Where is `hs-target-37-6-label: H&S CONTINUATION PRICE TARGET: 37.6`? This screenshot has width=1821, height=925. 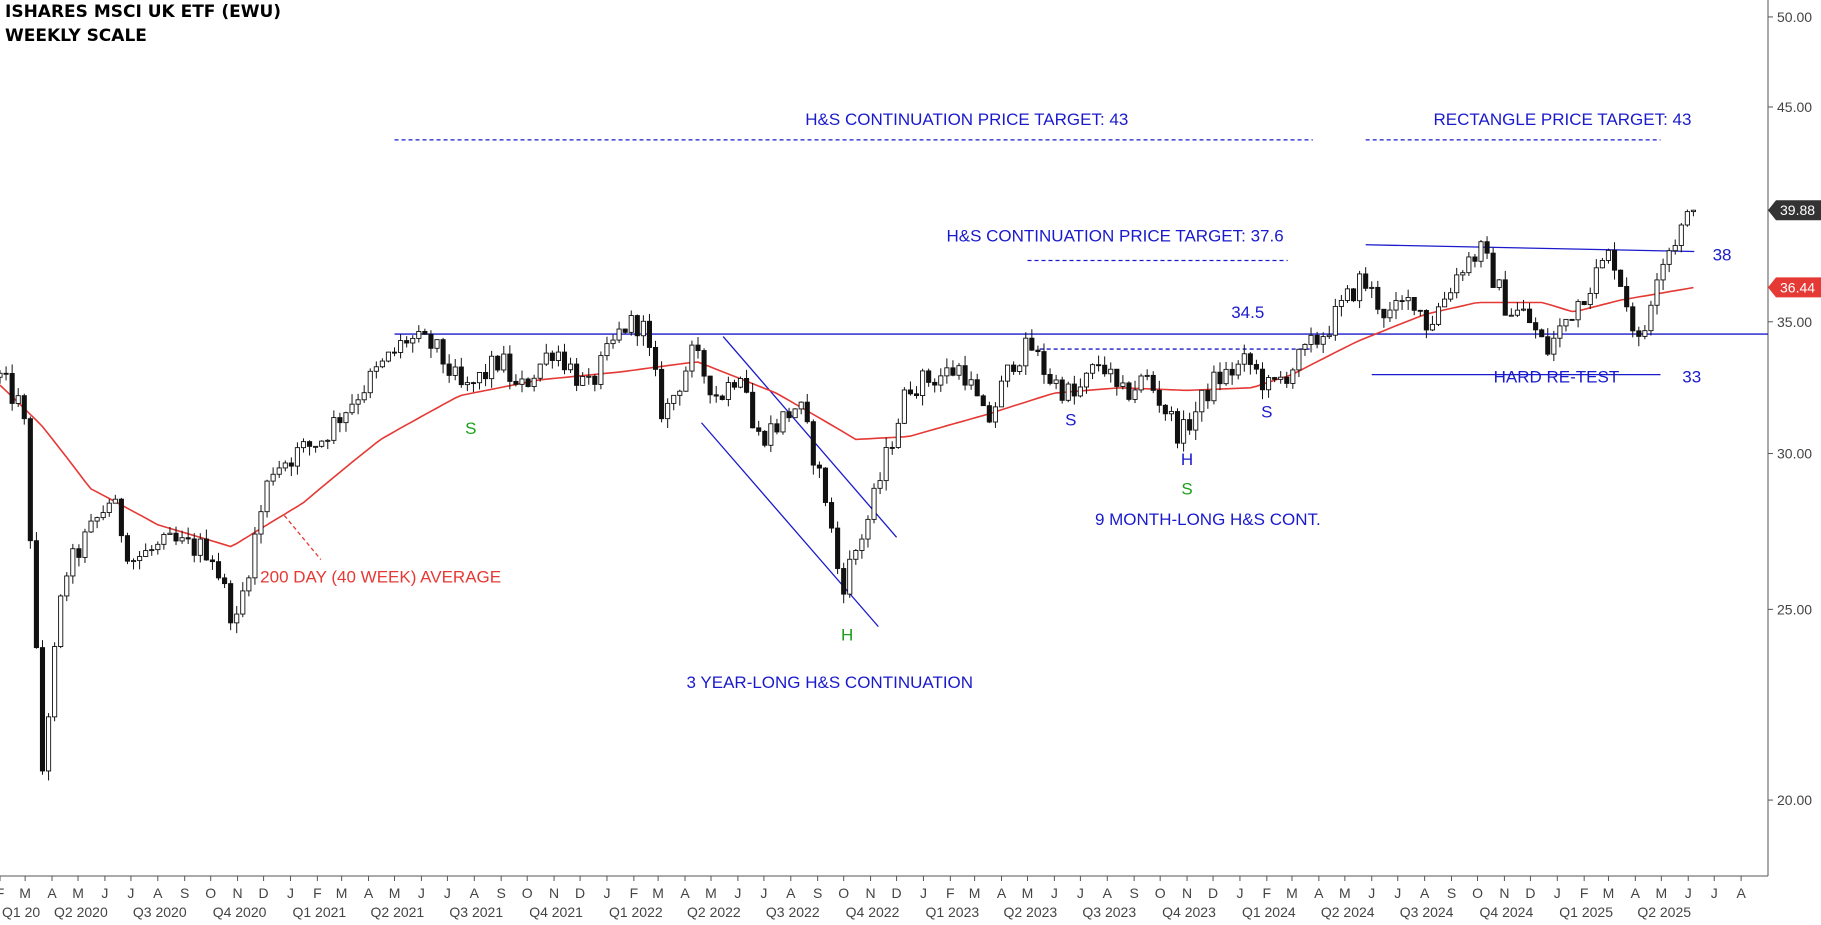
hs-target-37-6-label: H&S CONTINUATION PRICE TARGET: 37.6 is located at coordinates (1114, 235).